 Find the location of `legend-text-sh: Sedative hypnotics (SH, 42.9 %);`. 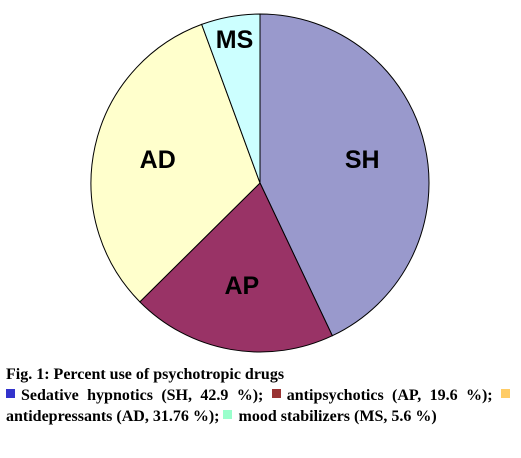

legend-text-sh: Sedative hypnotics (SH, 42.9 %); is located at coordinates (142, 395).